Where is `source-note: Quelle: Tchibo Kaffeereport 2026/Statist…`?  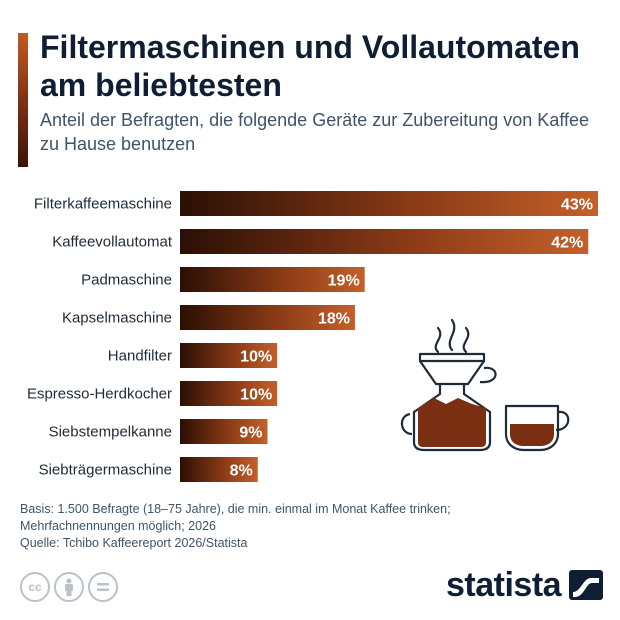 source-note: Quelle: Tchibo Kaffeereport 2026/Statist… is located at coordinates (134, 543).